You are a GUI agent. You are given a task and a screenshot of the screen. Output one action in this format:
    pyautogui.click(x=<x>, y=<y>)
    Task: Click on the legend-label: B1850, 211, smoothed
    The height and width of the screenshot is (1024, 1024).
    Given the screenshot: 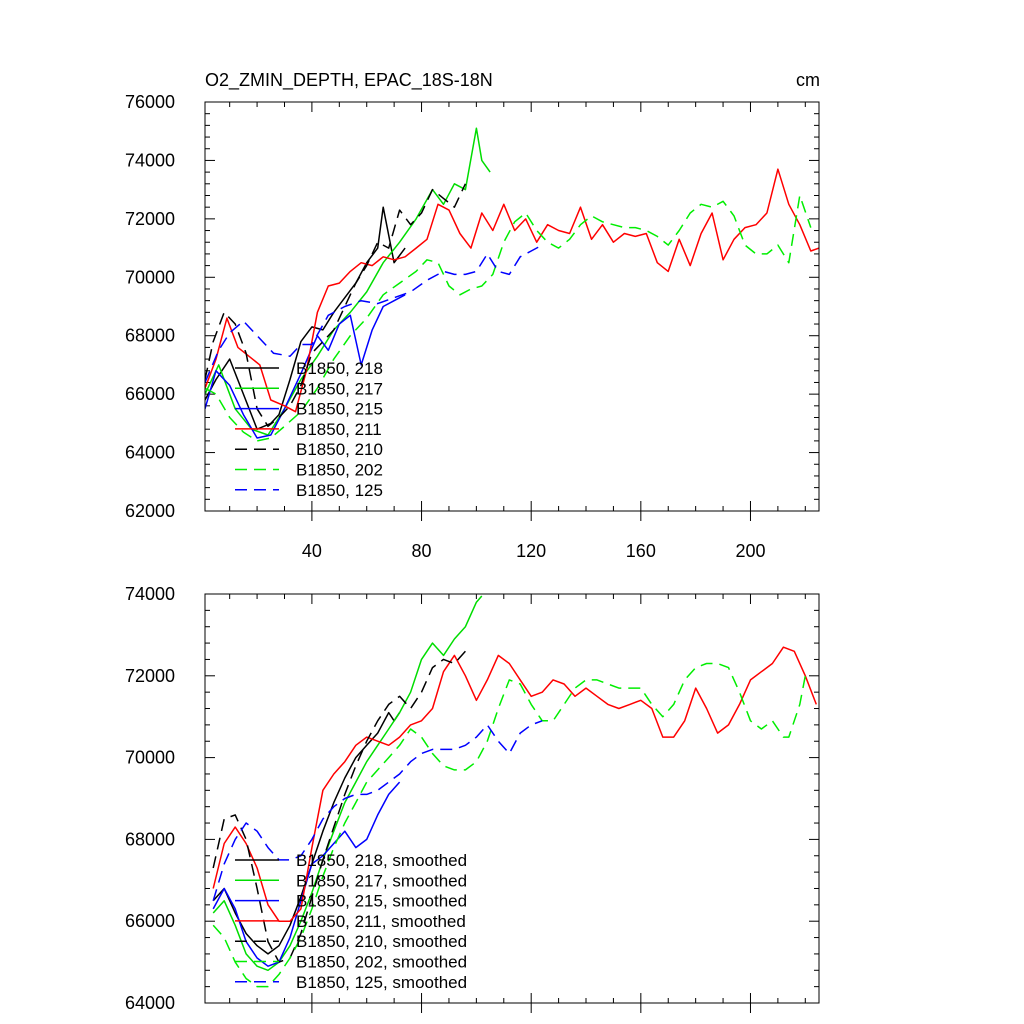 What is the action you would take?
    pyautogui.click(x=381, y=921)
    